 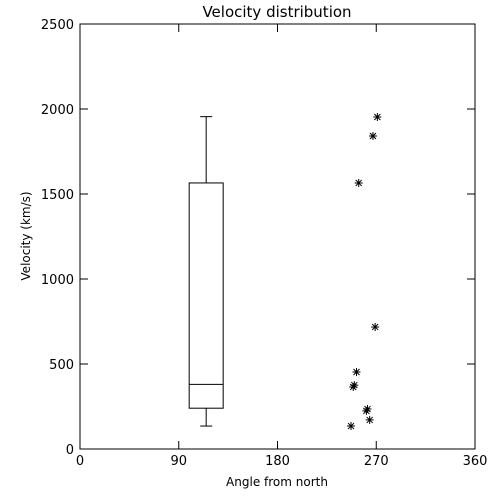 I want to click on x-tick-label: 0, so click(x=80, y=461).